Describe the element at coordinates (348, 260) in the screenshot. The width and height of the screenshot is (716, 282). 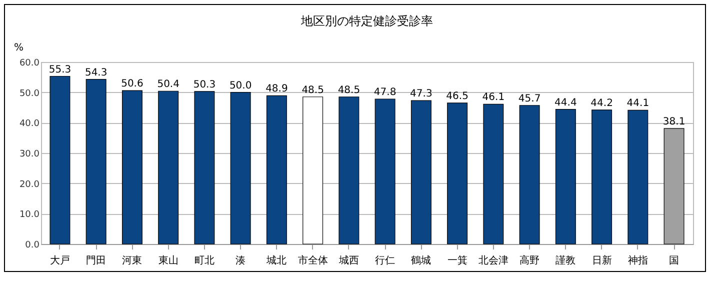
I see `x-tick-label: 城西` at that location.